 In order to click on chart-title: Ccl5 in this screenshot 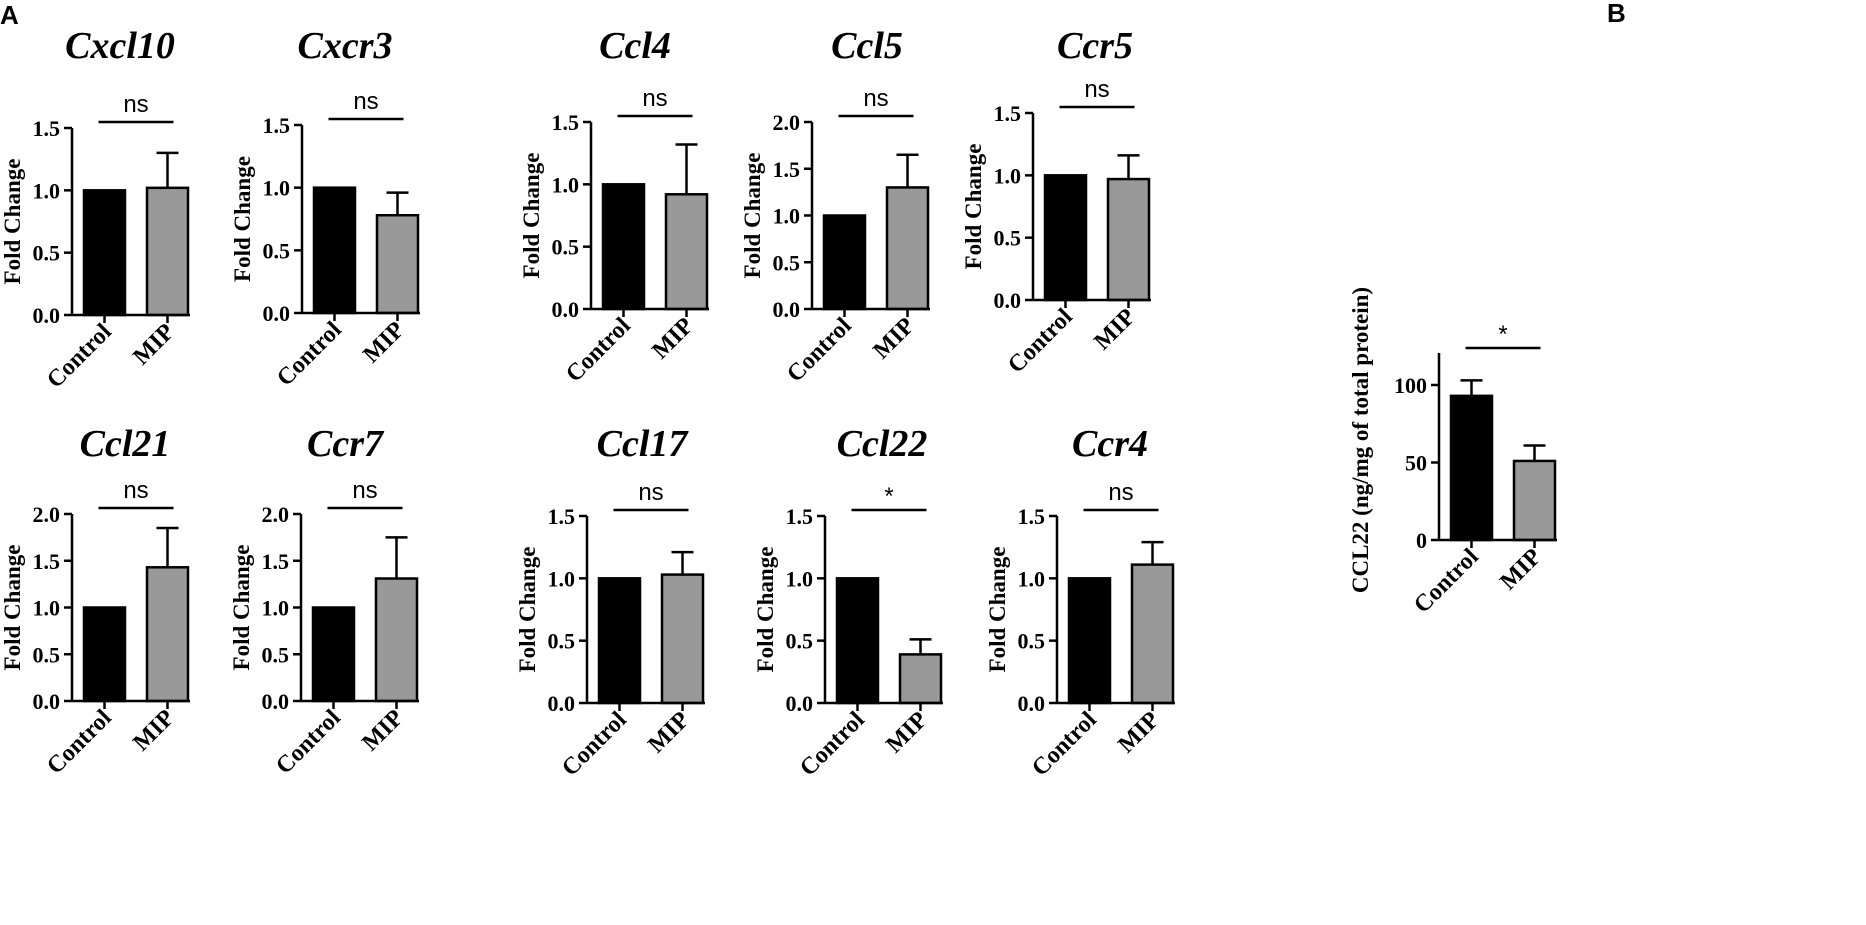, I will do `click(867, 46)`.